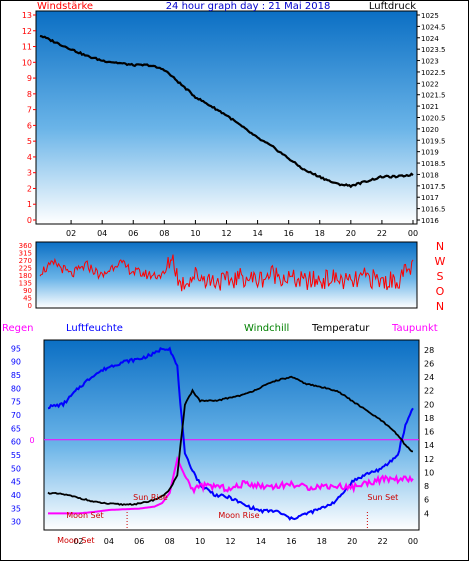 The height and width of the screenshot is (566, 470). What do you see at coordinates (426, 513) in the screenshot?
I see `temperature-axis-tick-label: 4` at bounding box center [426, 513].